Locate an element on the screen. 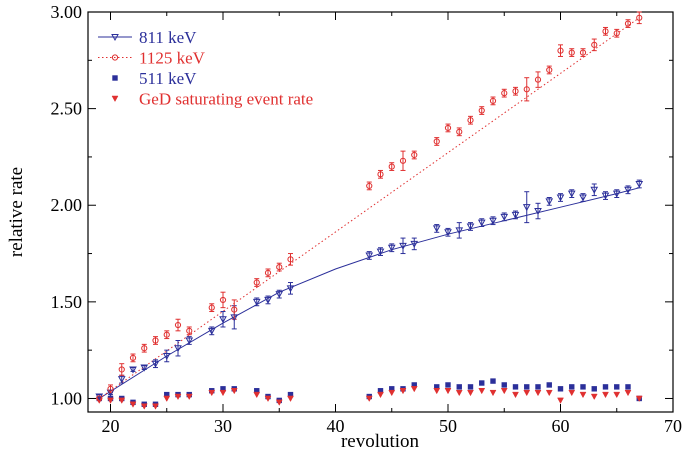  y-tick-label: 1.50 is located at coordinates (67, 302).